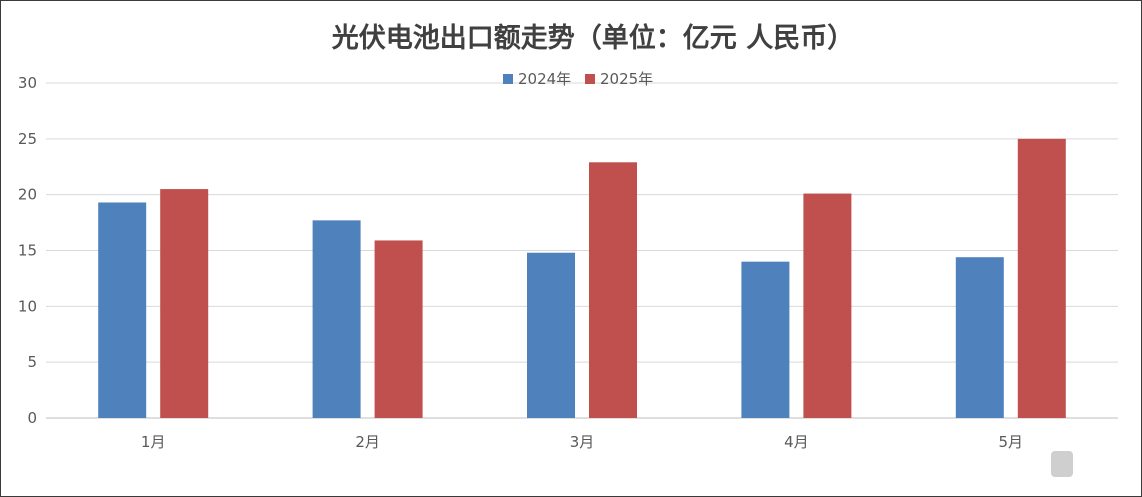 This screenshot has width=1142, height=497. Describe the element at coordinates (1094, 475) in the screenshot. I see `watermark-subtext: TMTPOST` at that location.